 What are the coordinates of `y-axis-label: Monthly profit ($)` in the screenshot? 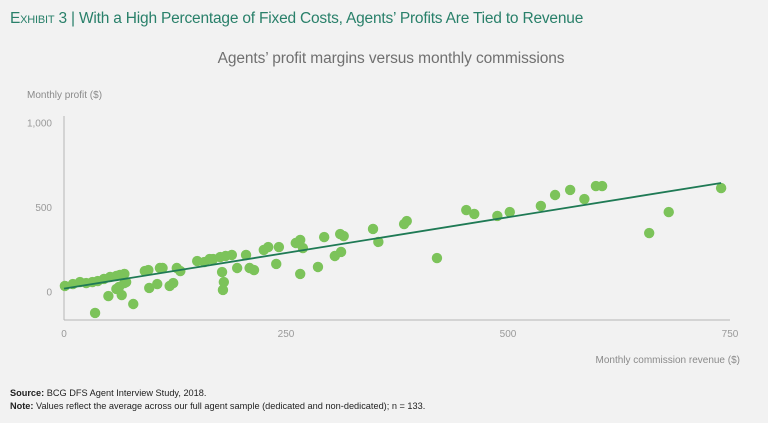 It's located at (65, 95).